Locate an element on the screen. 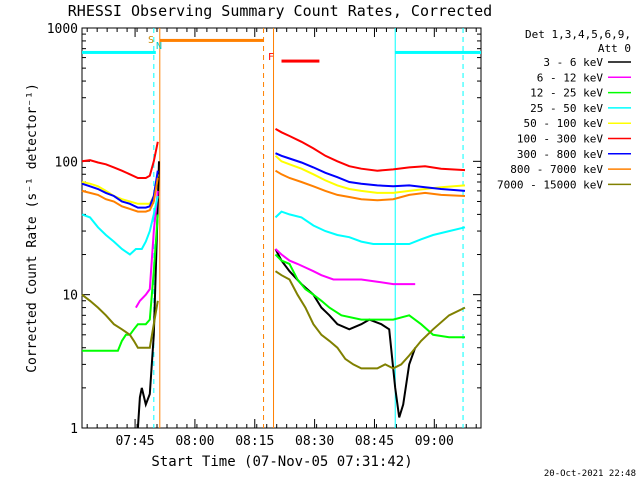 The image size is (640, 480). x-tick-label: 07:45 is located at coordinates (134, 441).